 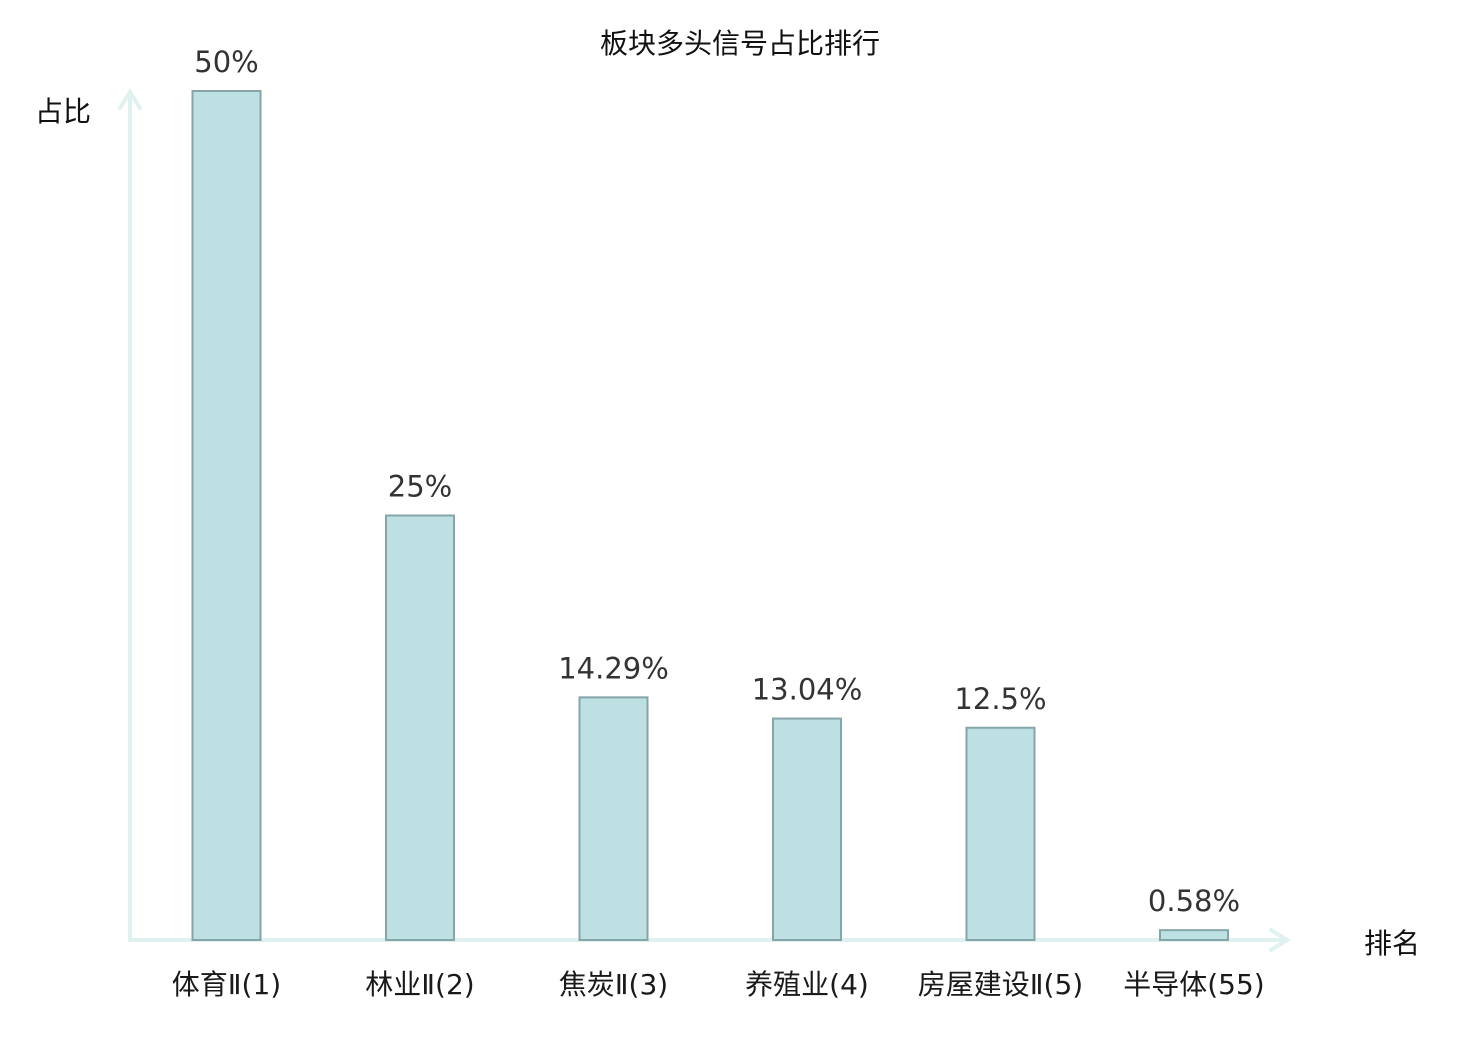 What do you see at coordinates (807, 984) in the screenshot?
I see `category-label-4: 养殖业(4)` at bounding box center [807, 984].